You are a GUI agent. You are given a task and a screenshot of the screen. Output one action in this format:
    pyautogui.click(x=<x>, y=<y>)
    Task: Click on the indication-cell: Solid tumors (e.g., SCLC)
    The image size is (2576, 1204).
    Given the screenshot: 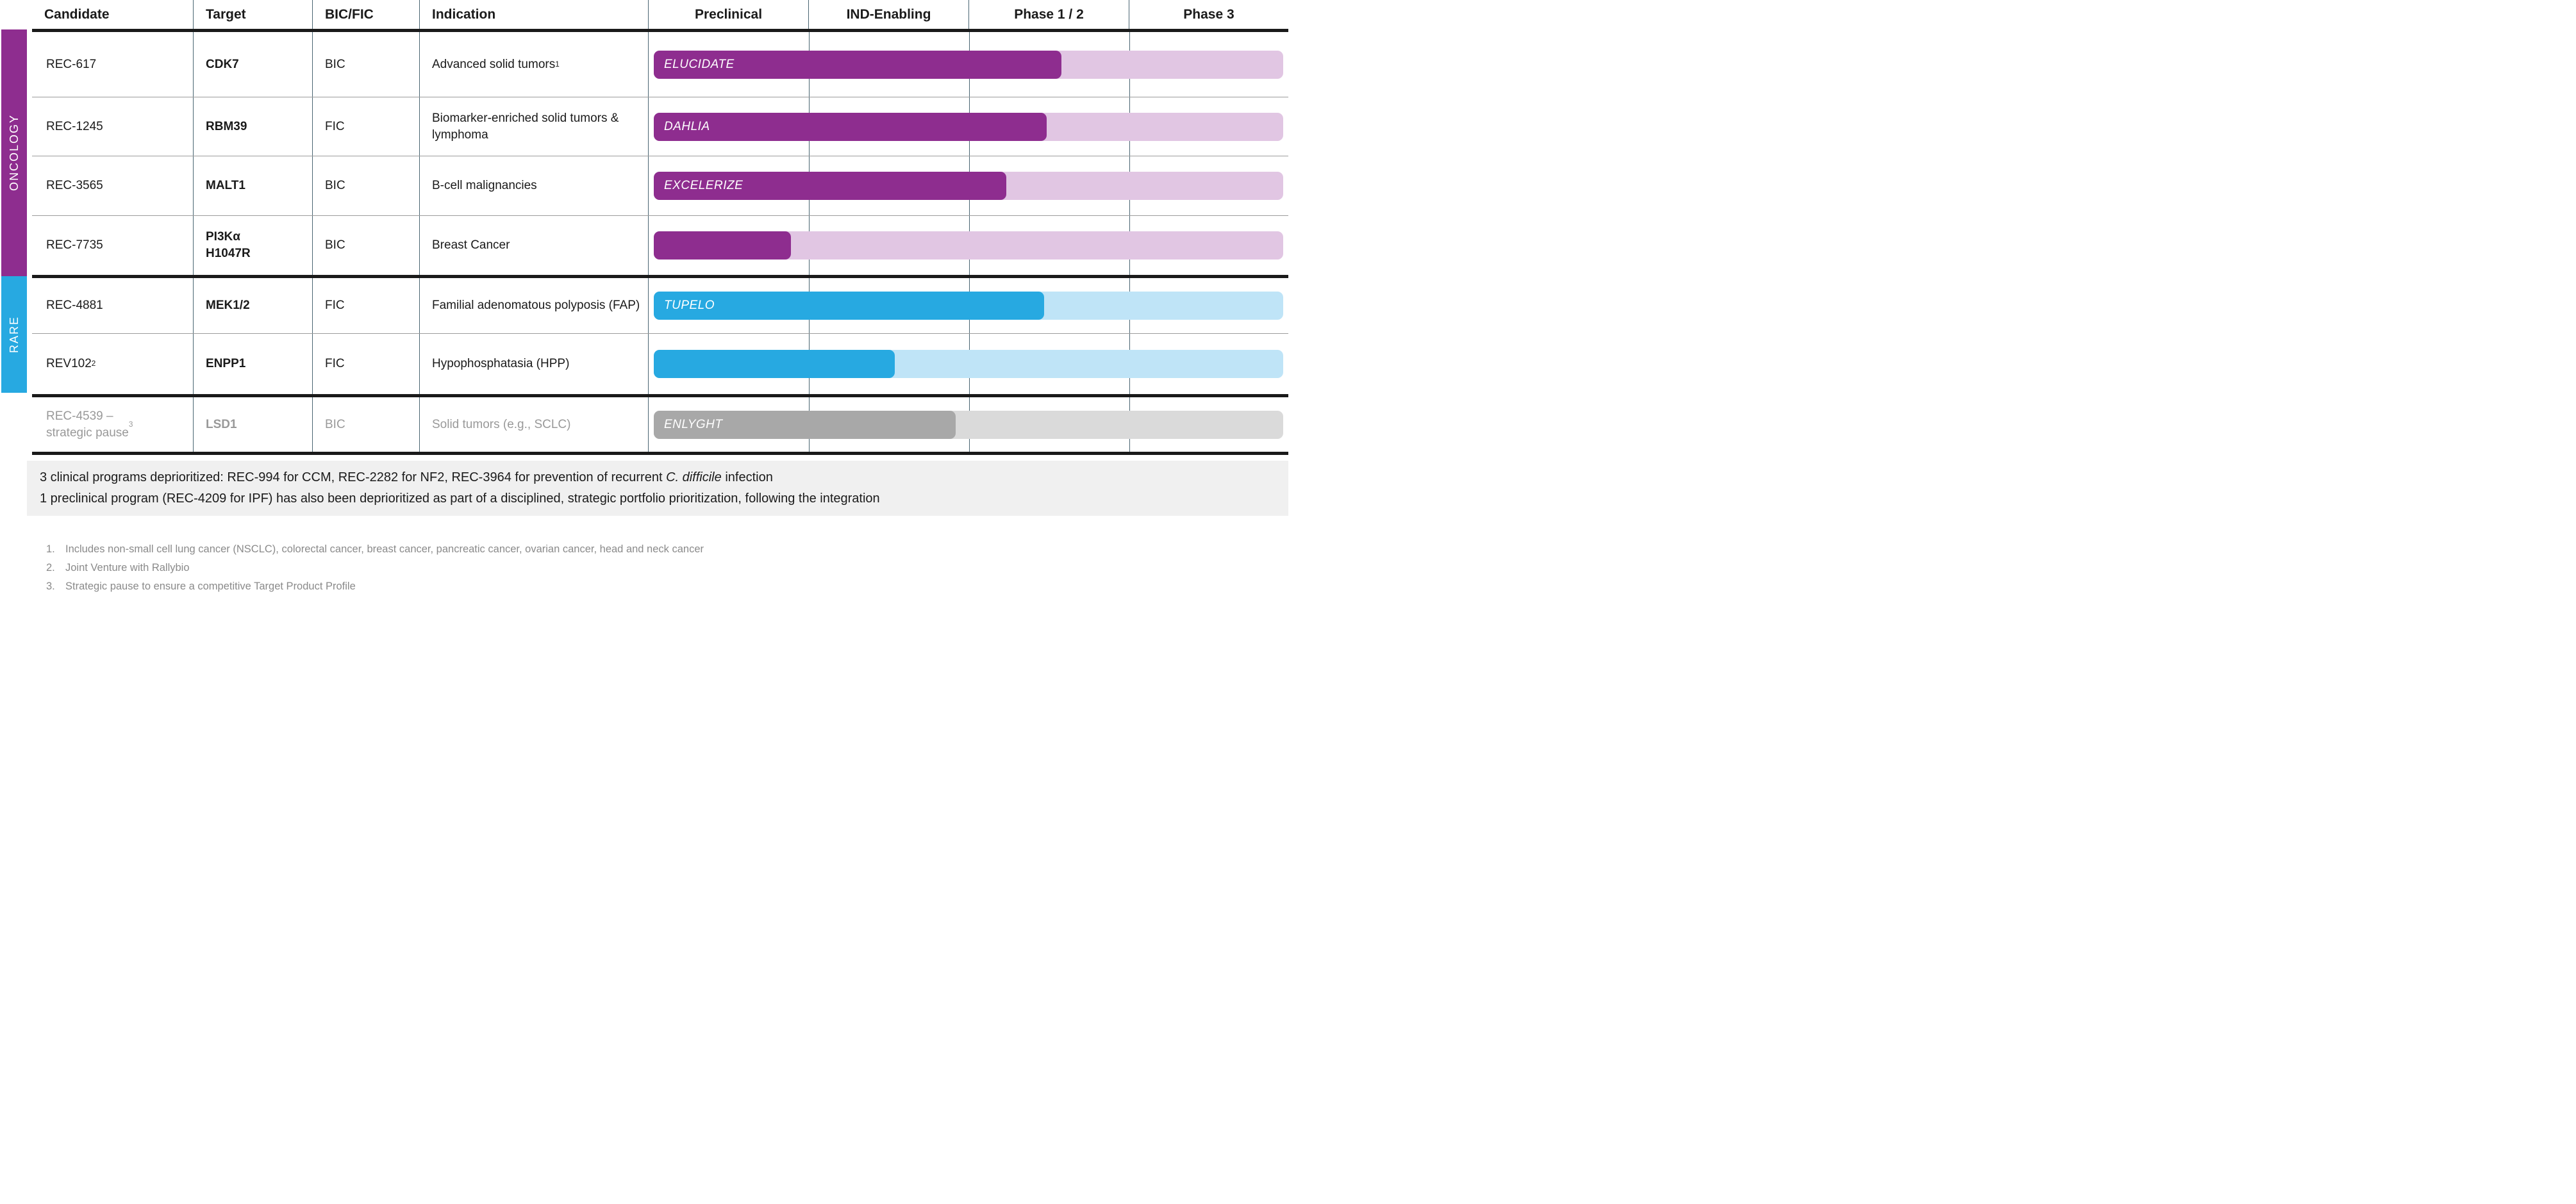 What is the action you would take?
    pyautogui.click(x=534, y=424)
    